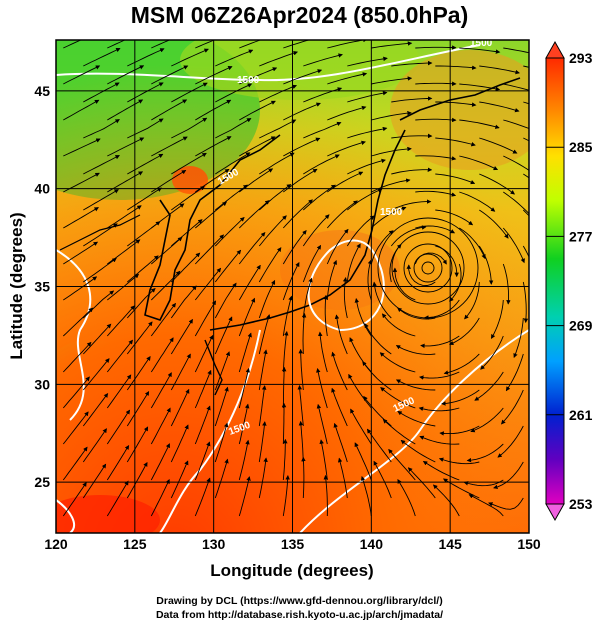  I want to click on longitude-tick-label: 145, so click(450, 544).